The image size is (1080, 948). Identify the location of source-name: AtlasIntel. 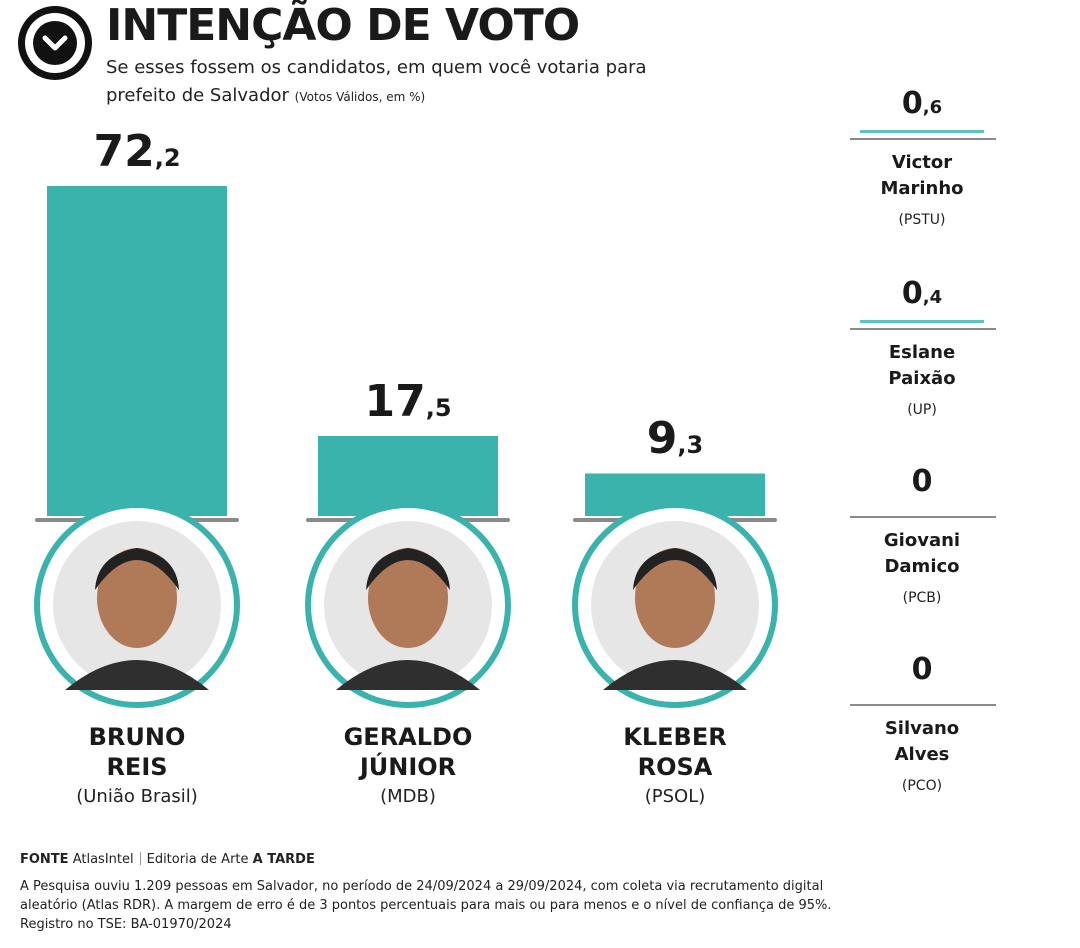
(103, 859).